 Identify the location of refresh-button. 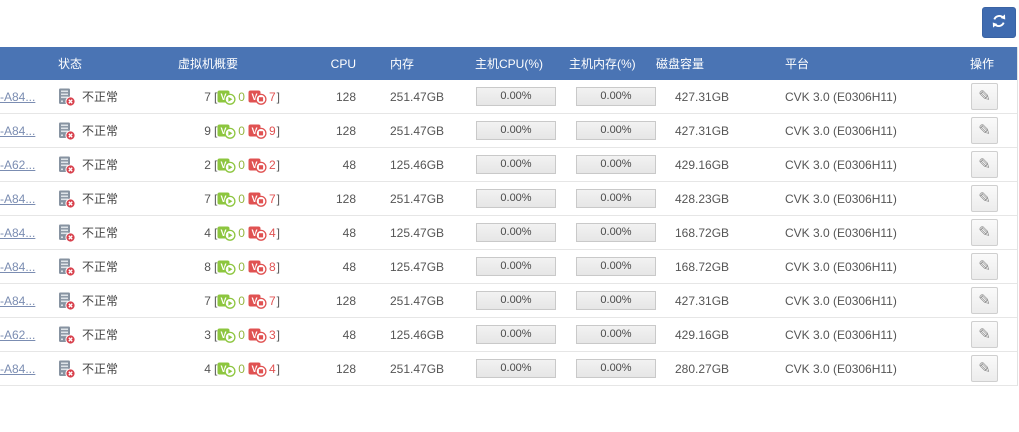
(999, 22).